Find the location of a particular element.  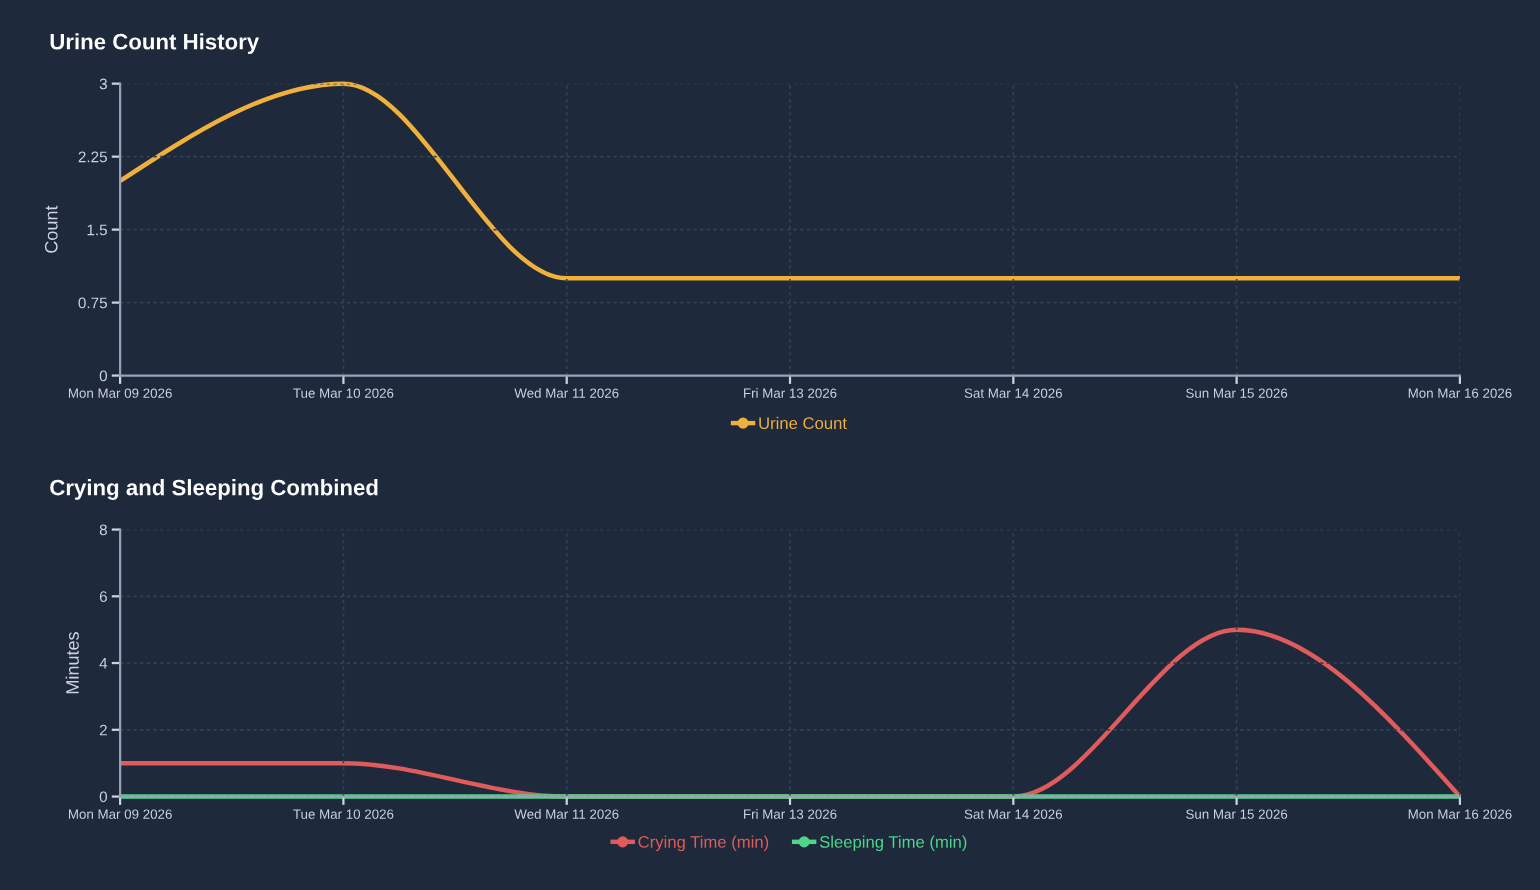

y-axis-title: Count is located at coordinates (51, 229).